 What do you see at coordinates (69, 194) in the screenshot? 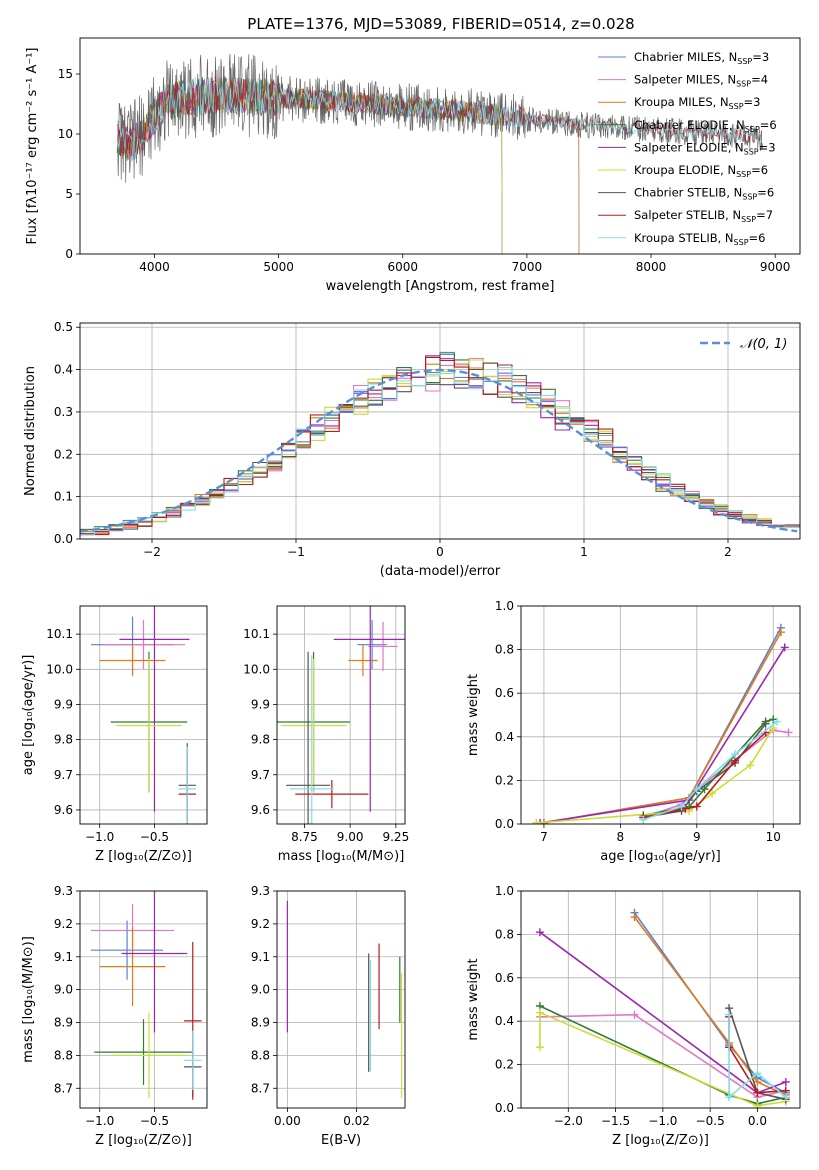
I see `y-tick-label: 5` at bounding box center [69, 194].